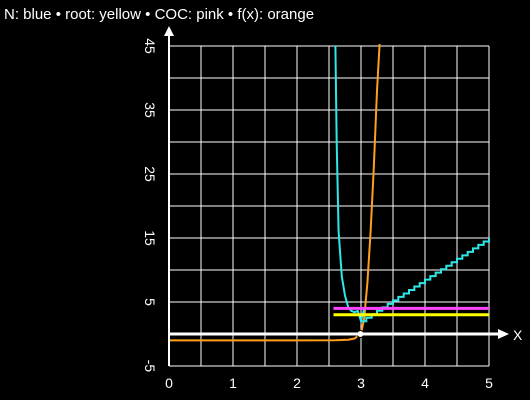 Image resolution: width=530 pixels, height=400 pixels. I want to click on y-tick-label: 5, so click(150, 302).